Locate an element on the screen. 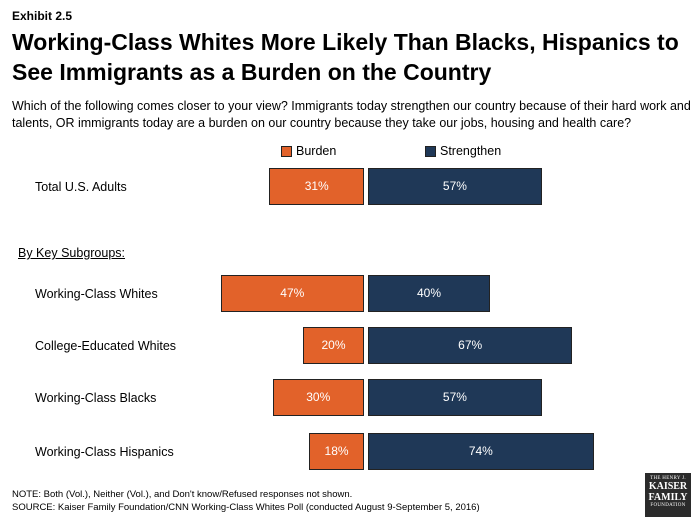  subgroup-heading: By Key Subgroups: is located at coordinates (72, 253).